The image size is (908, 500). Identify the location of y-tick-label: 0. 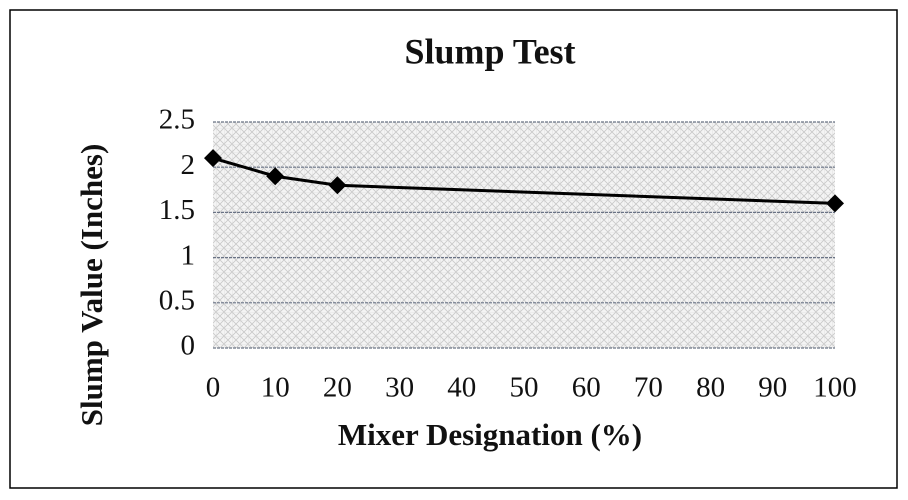
(188, 346).